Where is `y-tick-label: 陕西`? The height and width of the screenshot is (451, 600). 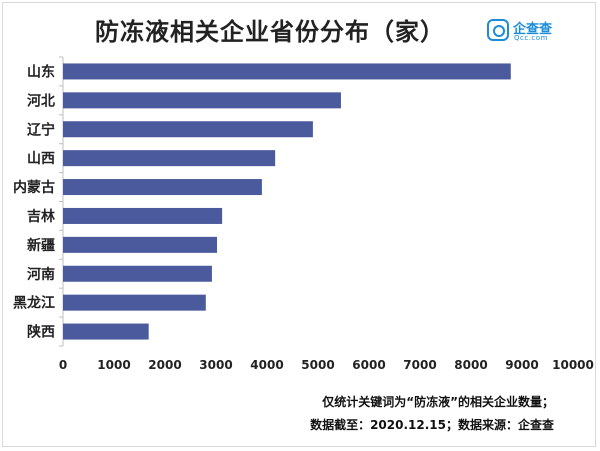 y-tick-label: 陕西 is located at coordinates (41, 332).